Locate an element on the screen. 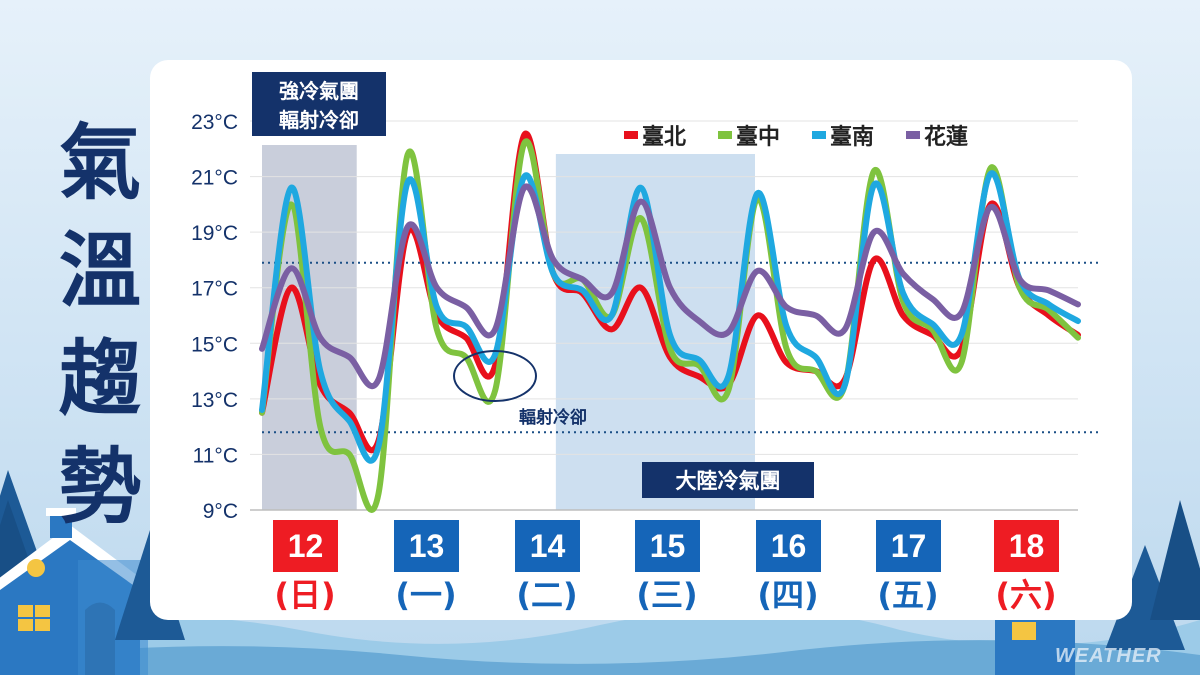 The image size is (1200, 675). day-date-box: 16 is located at coordinates (788, 546).